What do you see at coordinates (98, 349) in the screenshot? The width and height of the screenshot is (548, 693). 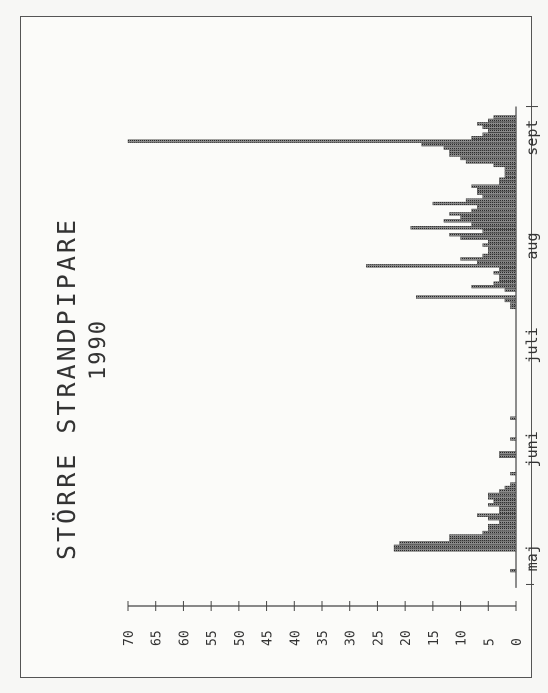 I see `chart-subtitle: 1990` at bounding box center [98, 349].